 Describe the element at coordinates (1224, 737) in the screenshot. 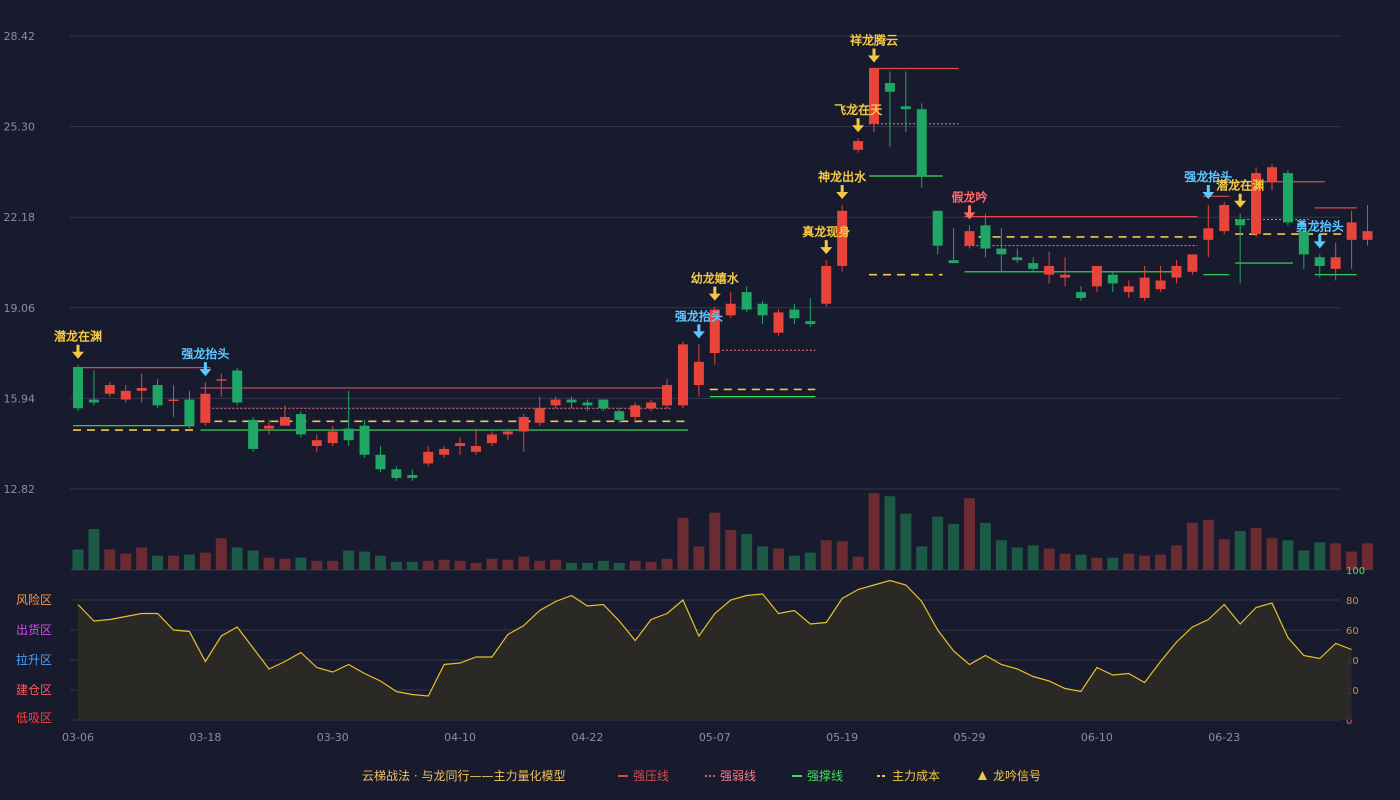

I see `date-tick-label: 06-23` at that location.